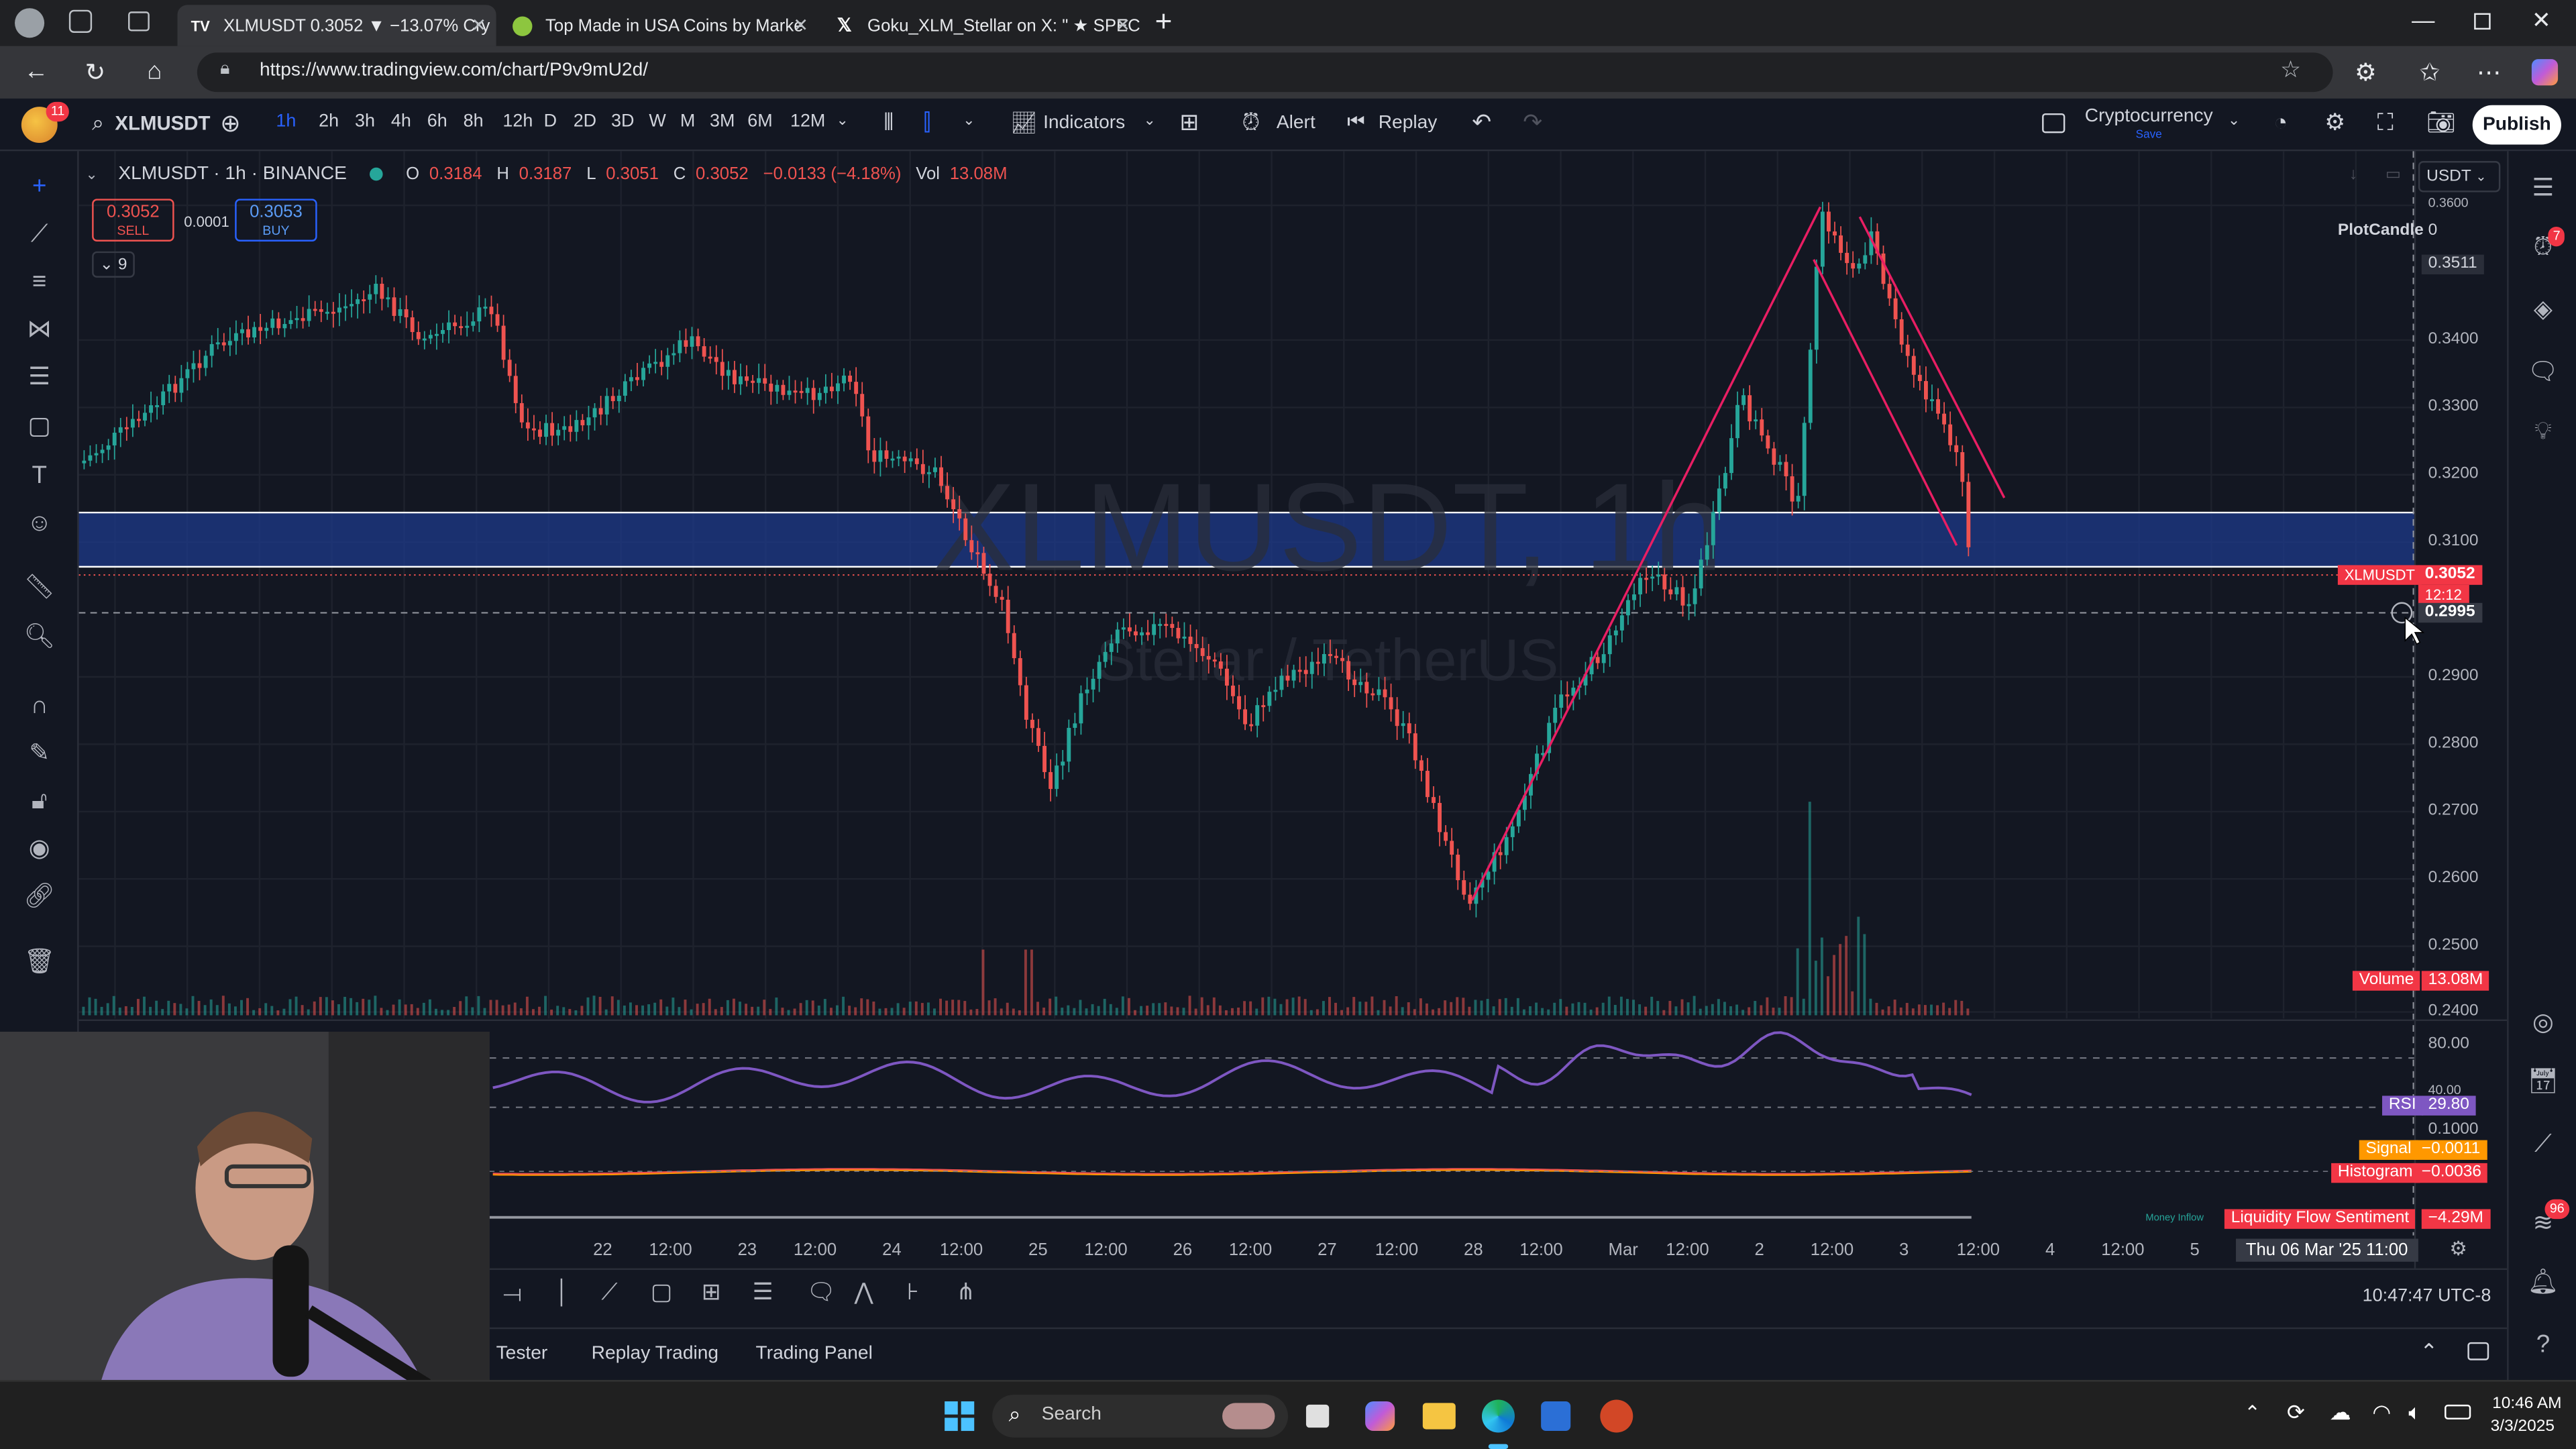  Describe the element at coordinates (1556, 1416) in the screenshot. I see `store-icon` at that location.